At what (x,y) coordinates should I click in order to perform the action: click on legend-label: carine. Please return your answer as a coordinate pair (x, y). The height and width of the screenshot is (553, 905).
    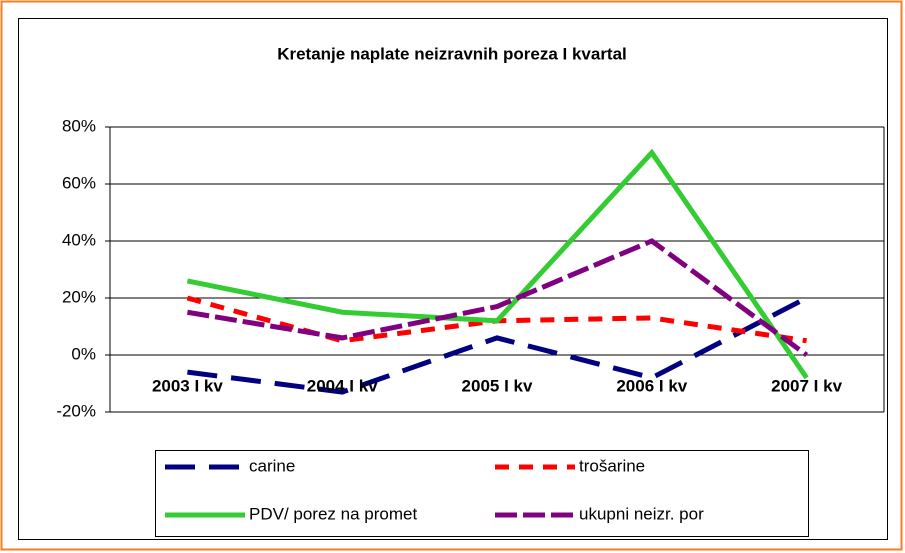
    Looking at the image, I should click on (272, 465).